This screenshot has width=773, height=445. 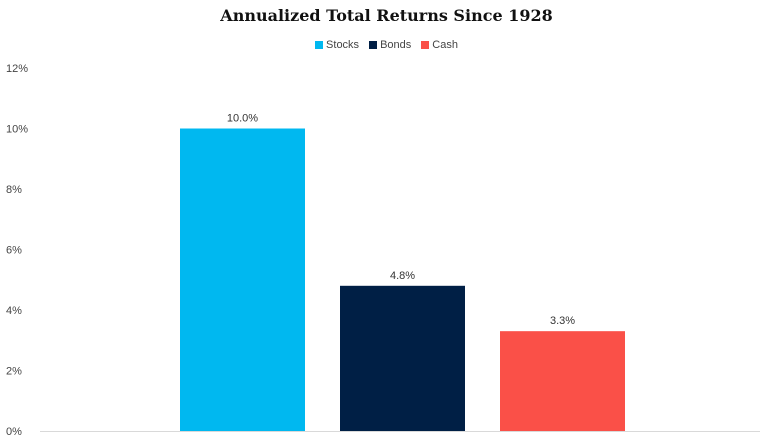 What do you see at coordinates (402, 358) in the screenshot?
I see `bar-bonds` at bounding box center [402, 358].